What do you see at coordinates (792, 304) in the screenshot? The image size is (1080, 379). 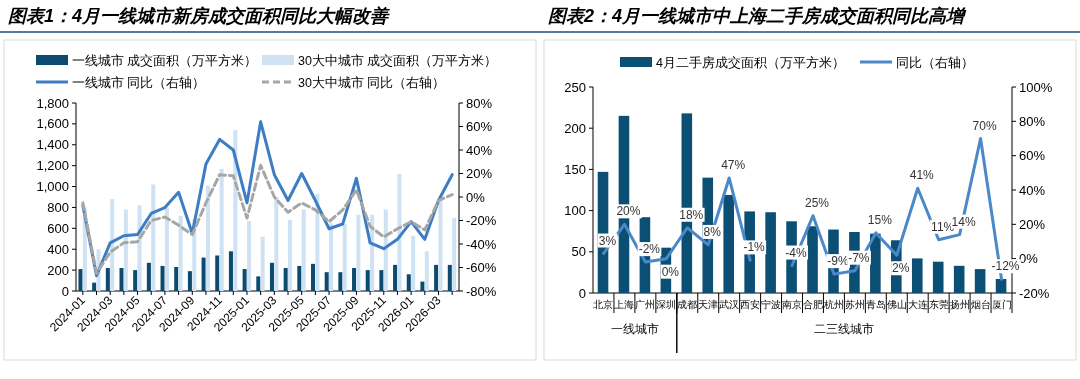 I see `x-tick-label: 南京` at bounding box center [792, 304].